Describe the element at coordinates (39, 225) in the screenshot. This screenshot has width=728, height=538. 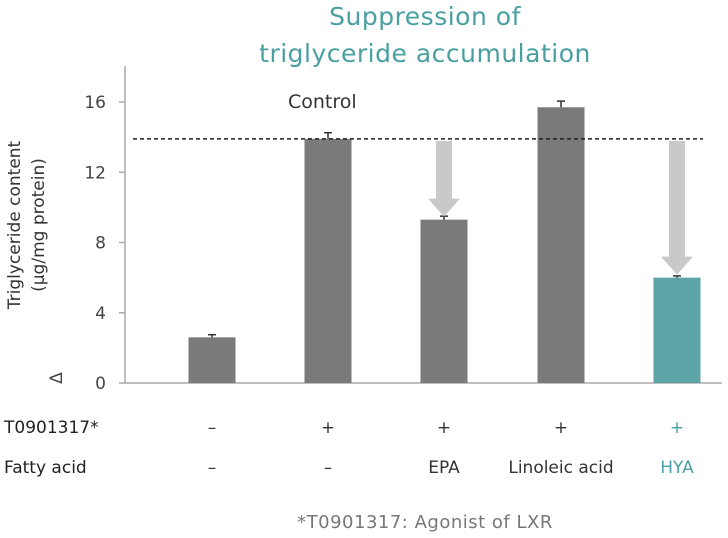
I see `ylabel-line-2: (μg/mg protein)` at that location.